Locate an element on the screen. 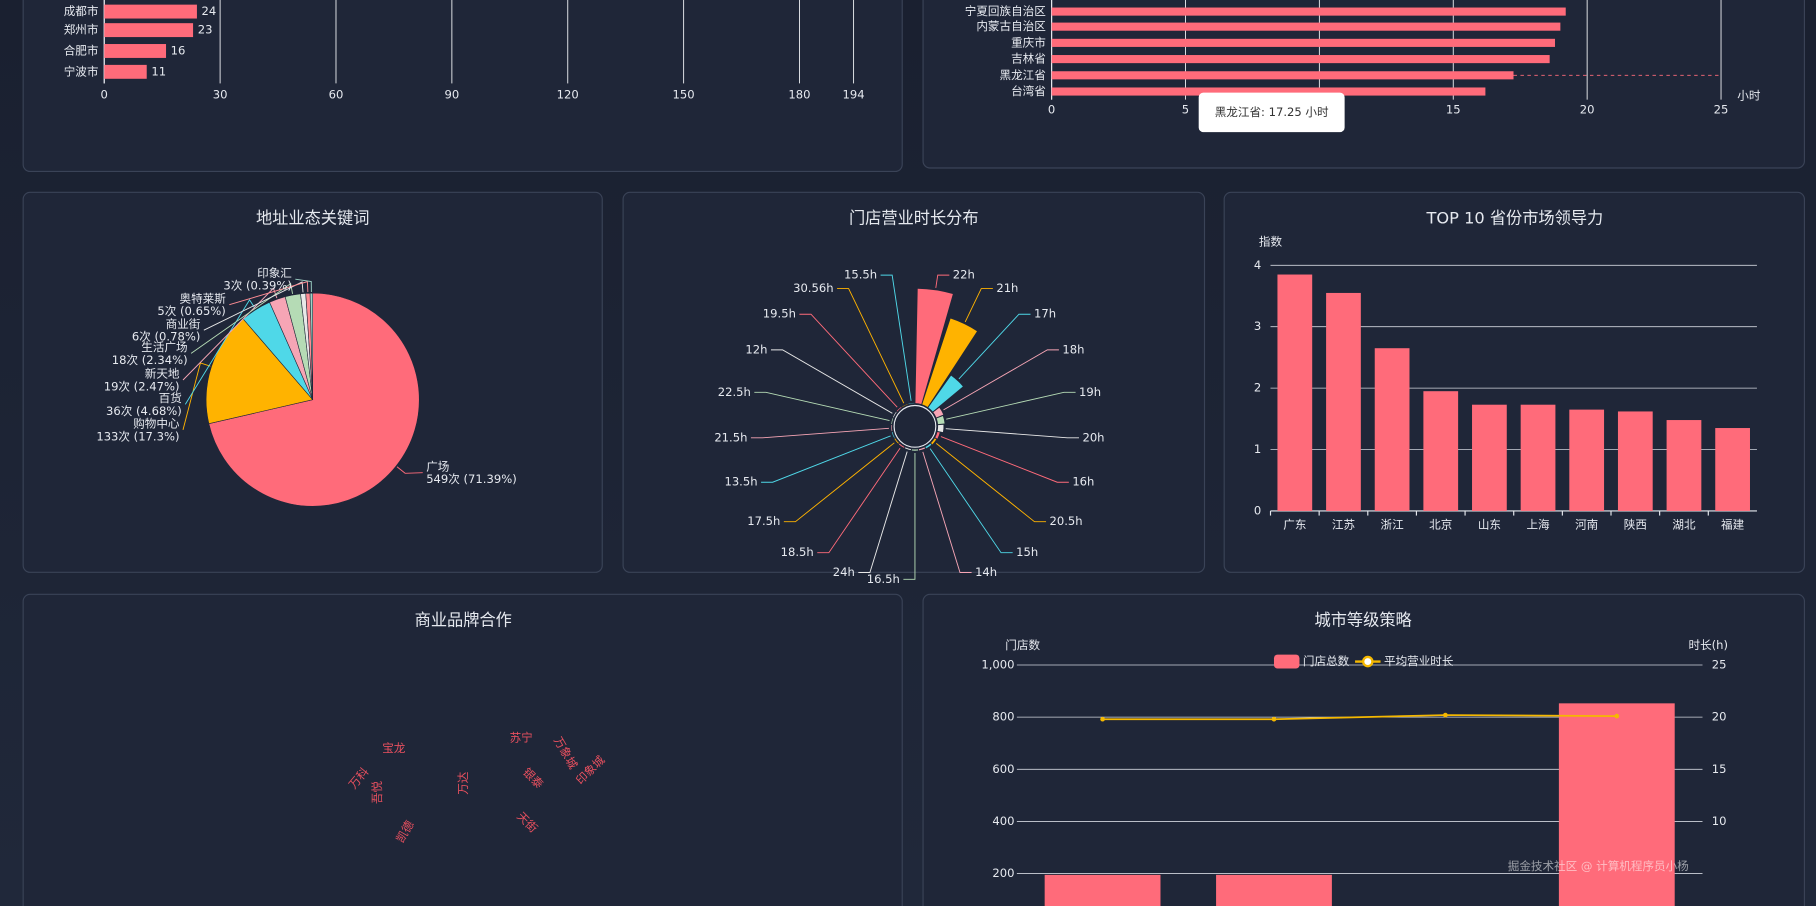 Image resolution: width=1816 pixels, height=906 pixels. x-tick-label: 福建 is located at coordinates (1733, 524).